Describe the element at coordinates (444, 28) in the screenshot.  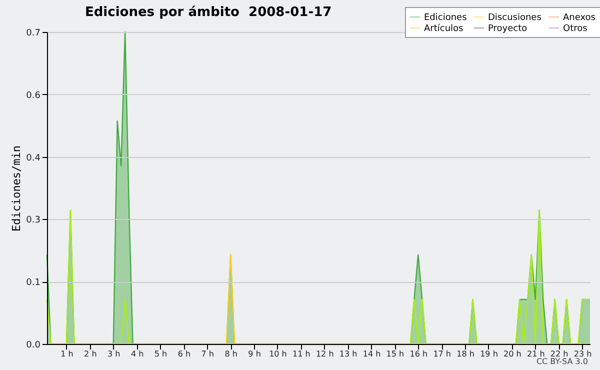
I see `legend-label: Artículos` at that location.